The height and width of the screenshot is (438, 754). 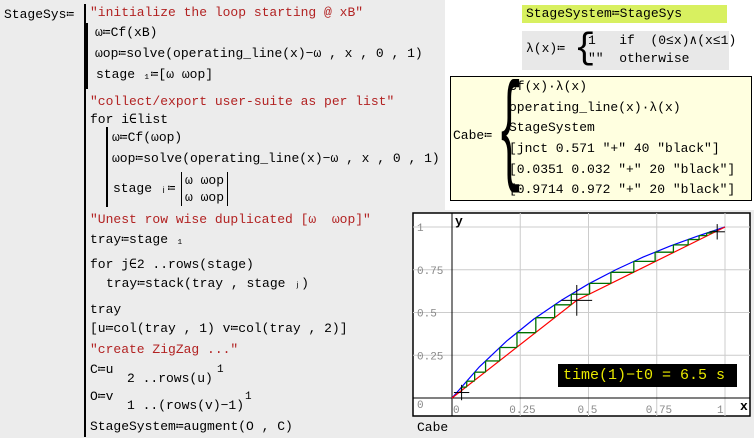 What do you see at coordinates (430, 357) in the screenshot?
I see `y-tick-label: 0.25` at bounding box center [430, 357].